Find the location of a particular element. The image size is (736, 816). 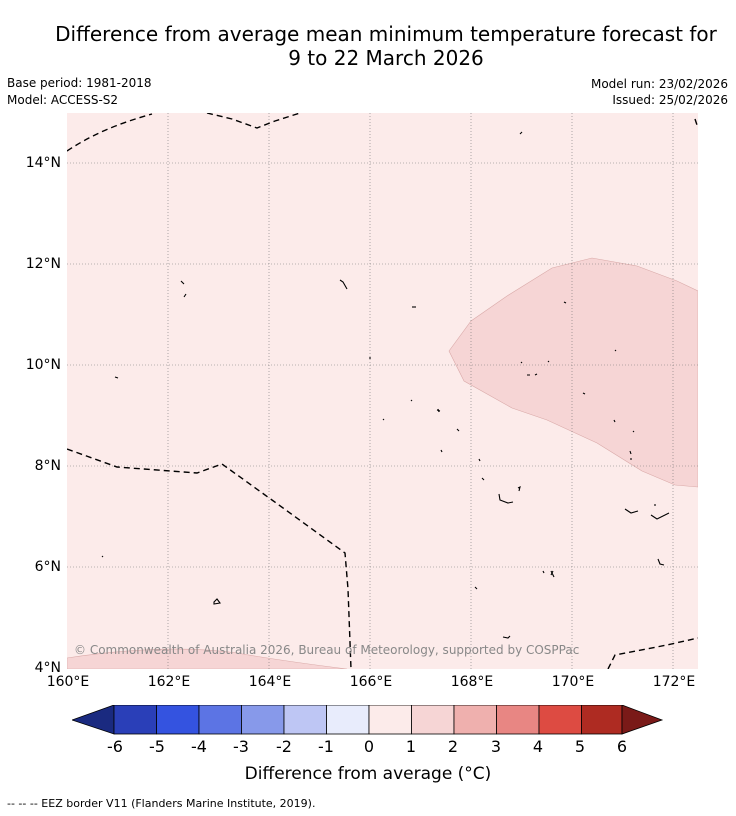

colorbar is located at coordinates (368, 720).